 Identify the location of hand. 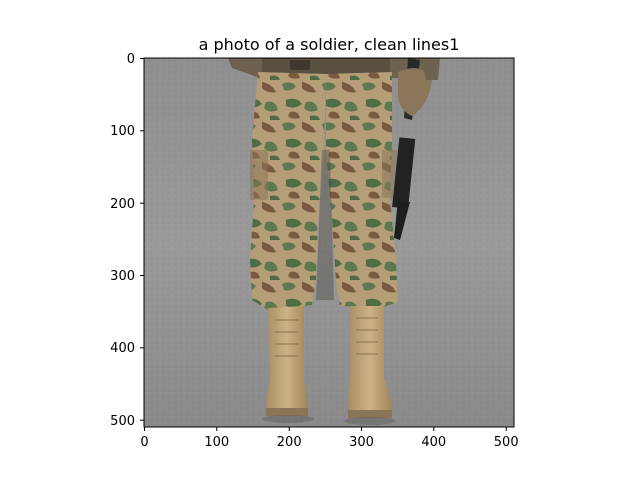
(415, 92).